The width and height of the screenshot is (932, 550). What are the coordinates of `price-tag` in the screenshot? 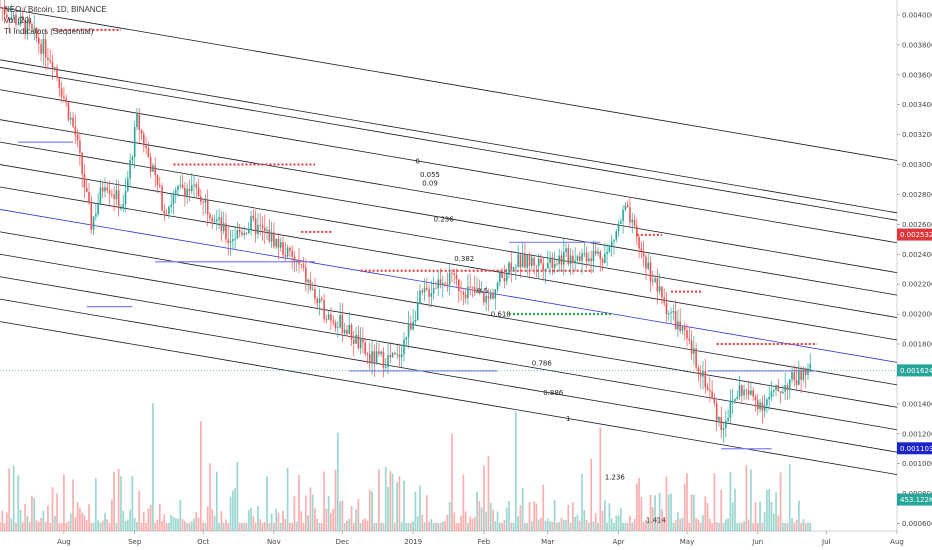 It's located at (914, 448).